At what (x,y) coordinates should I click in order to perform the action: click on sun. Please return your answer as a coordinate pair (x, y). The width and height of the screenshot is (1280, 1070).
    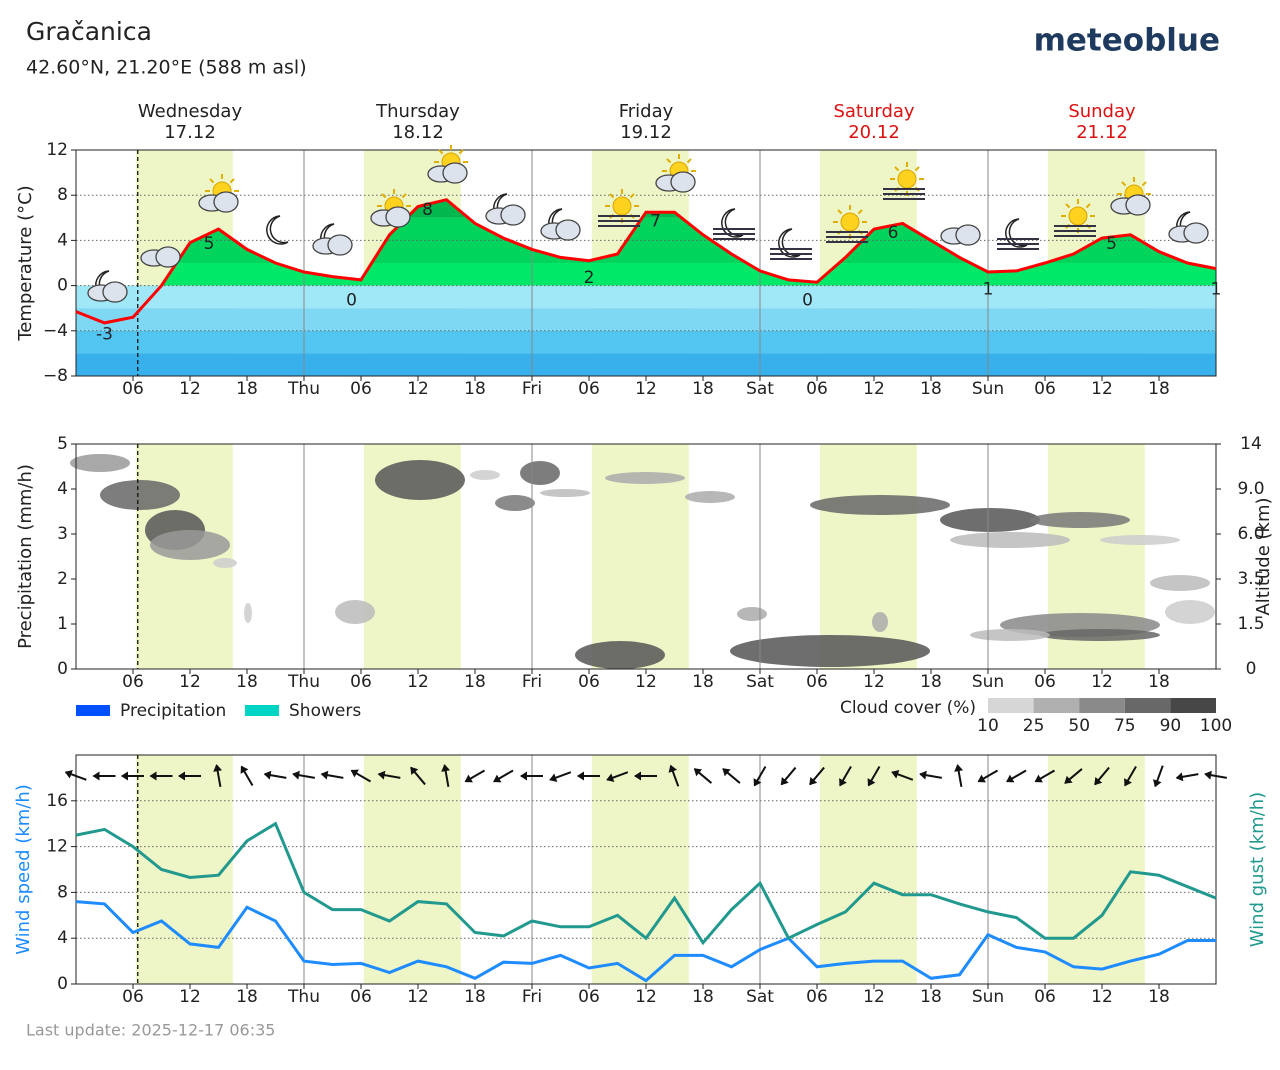
    Looking at the image, I should click on (850, 222).